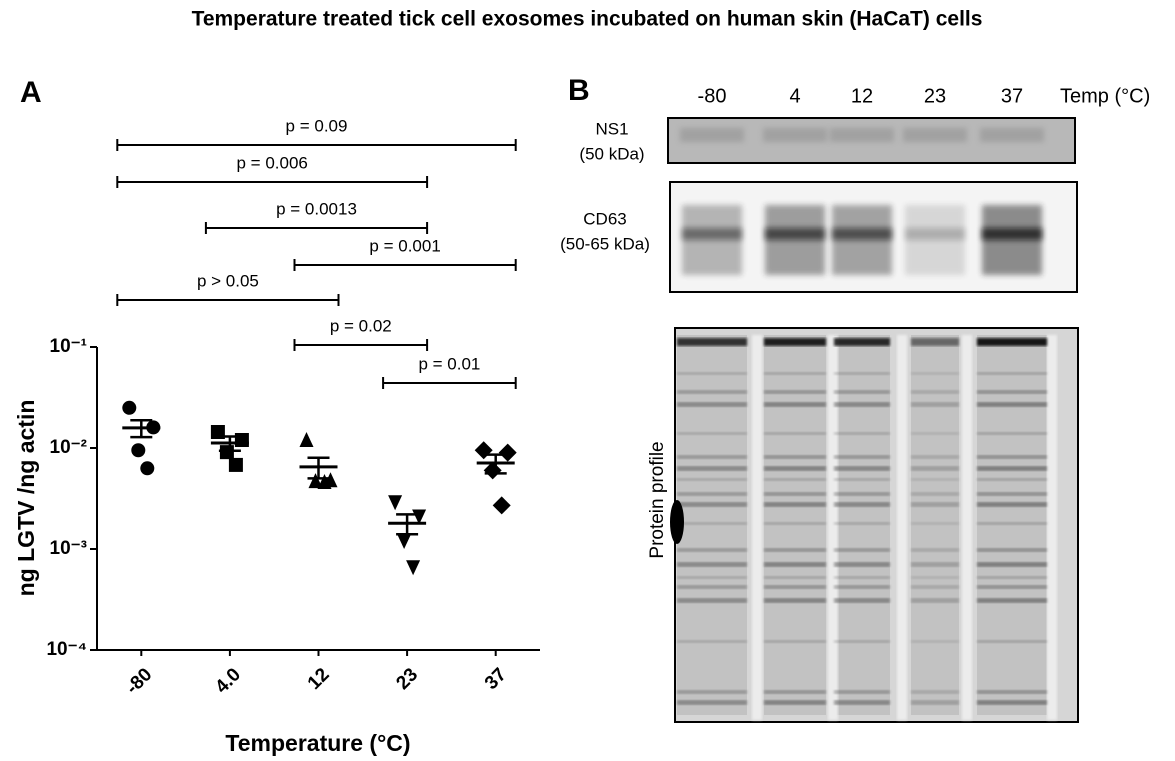 Image resolution: width=1175 pixels, height=761 pixels. What do you see at coordinates (66, 649) in the screenshot?
I see `y-tick-label: 10⁻⁴` at bounding box center [66, 649].